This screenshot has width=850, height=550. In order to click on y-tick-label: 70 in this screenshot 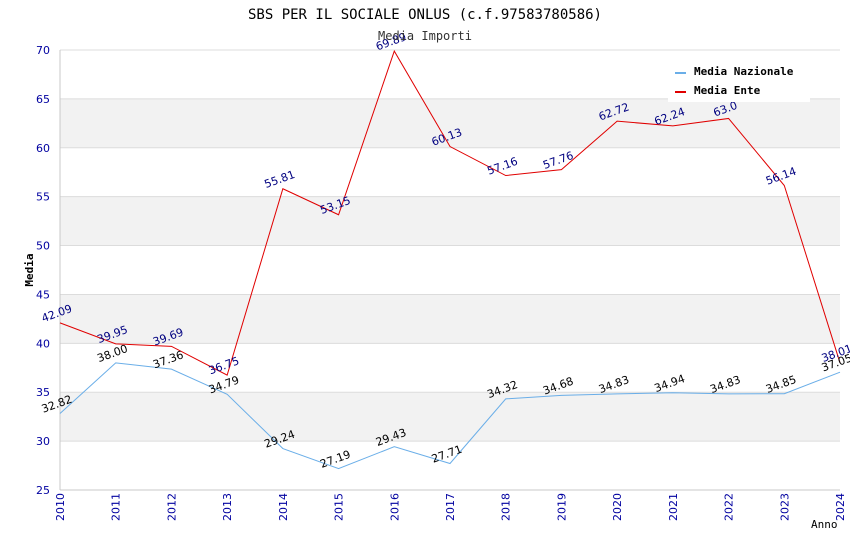, I will do `click(43, 50)`.